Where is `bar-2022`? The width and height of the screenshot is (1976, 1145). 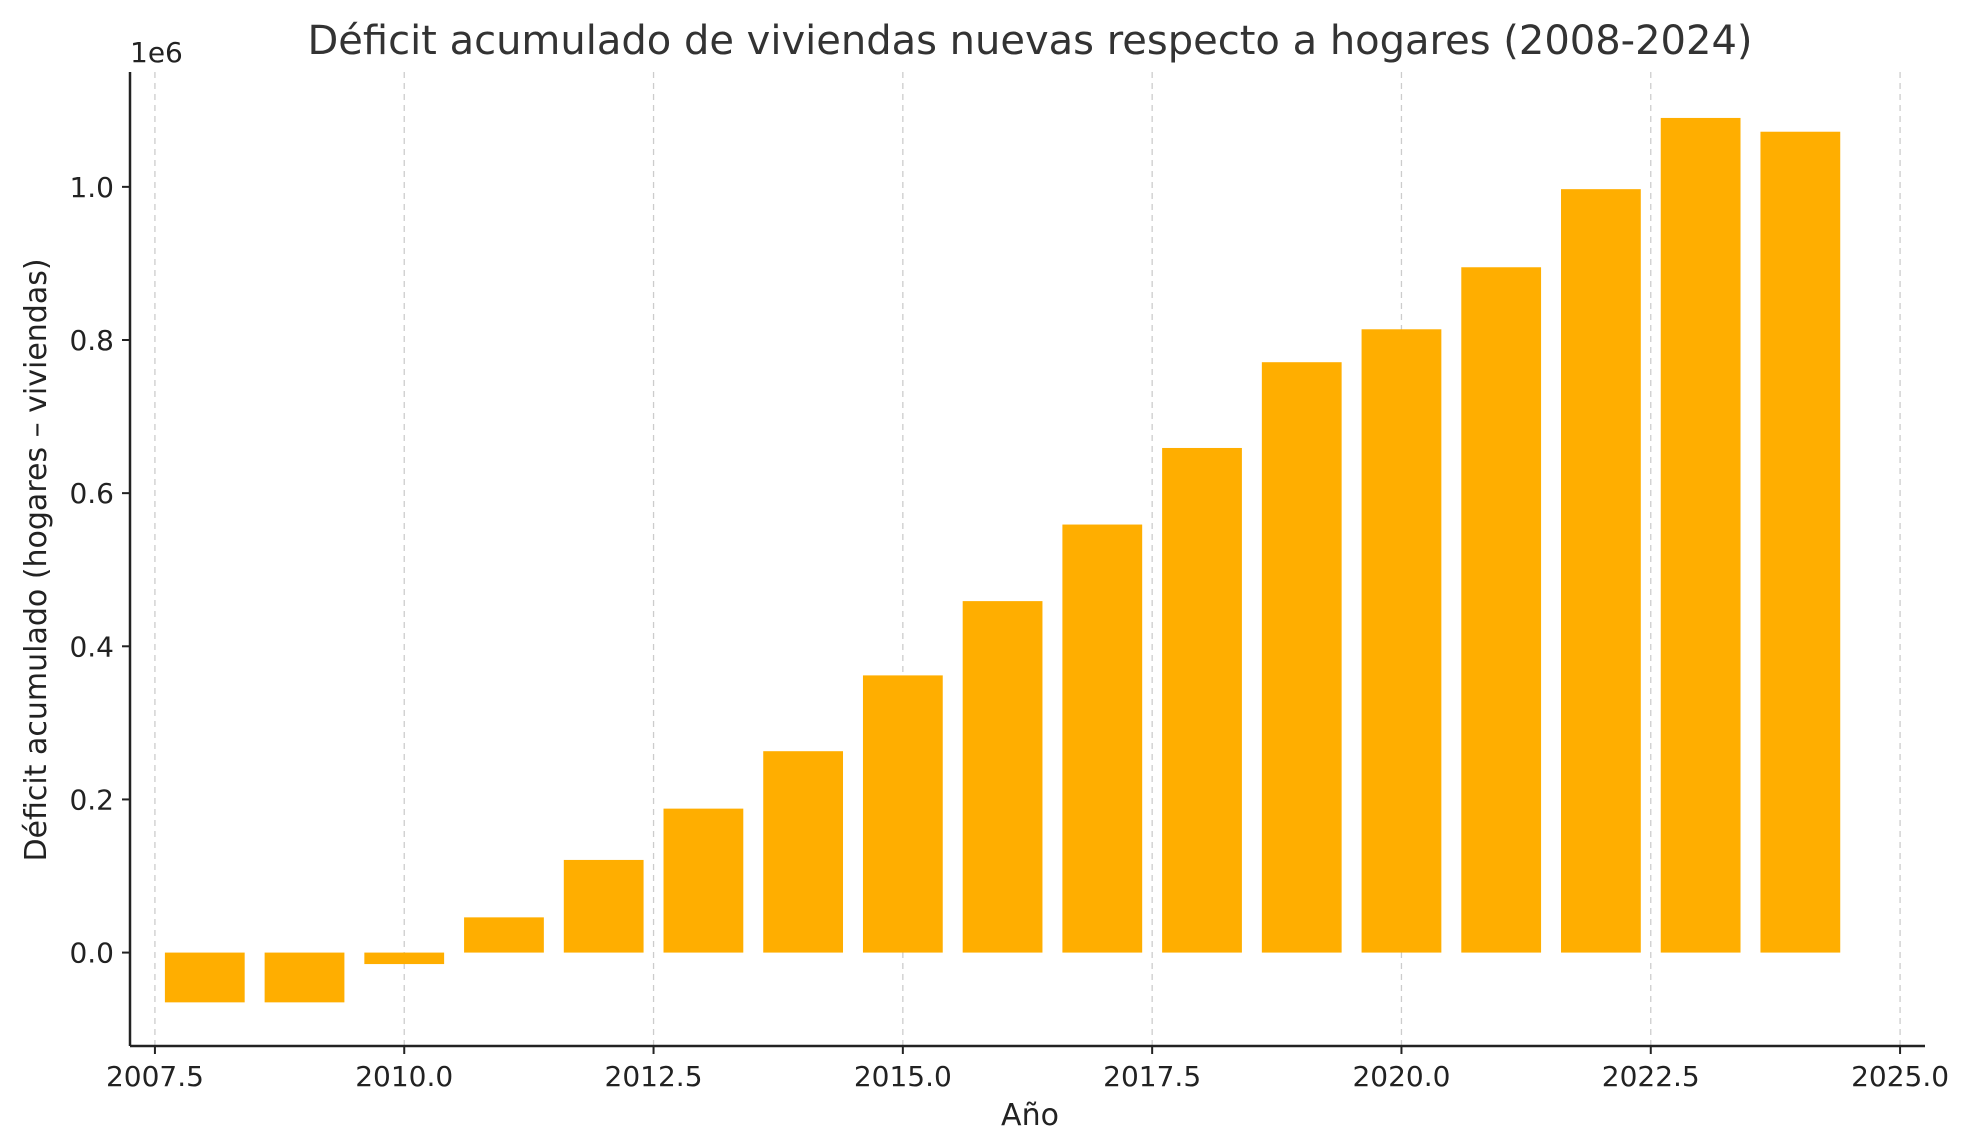 bar-2022 is located at coordinates (1601, 571).